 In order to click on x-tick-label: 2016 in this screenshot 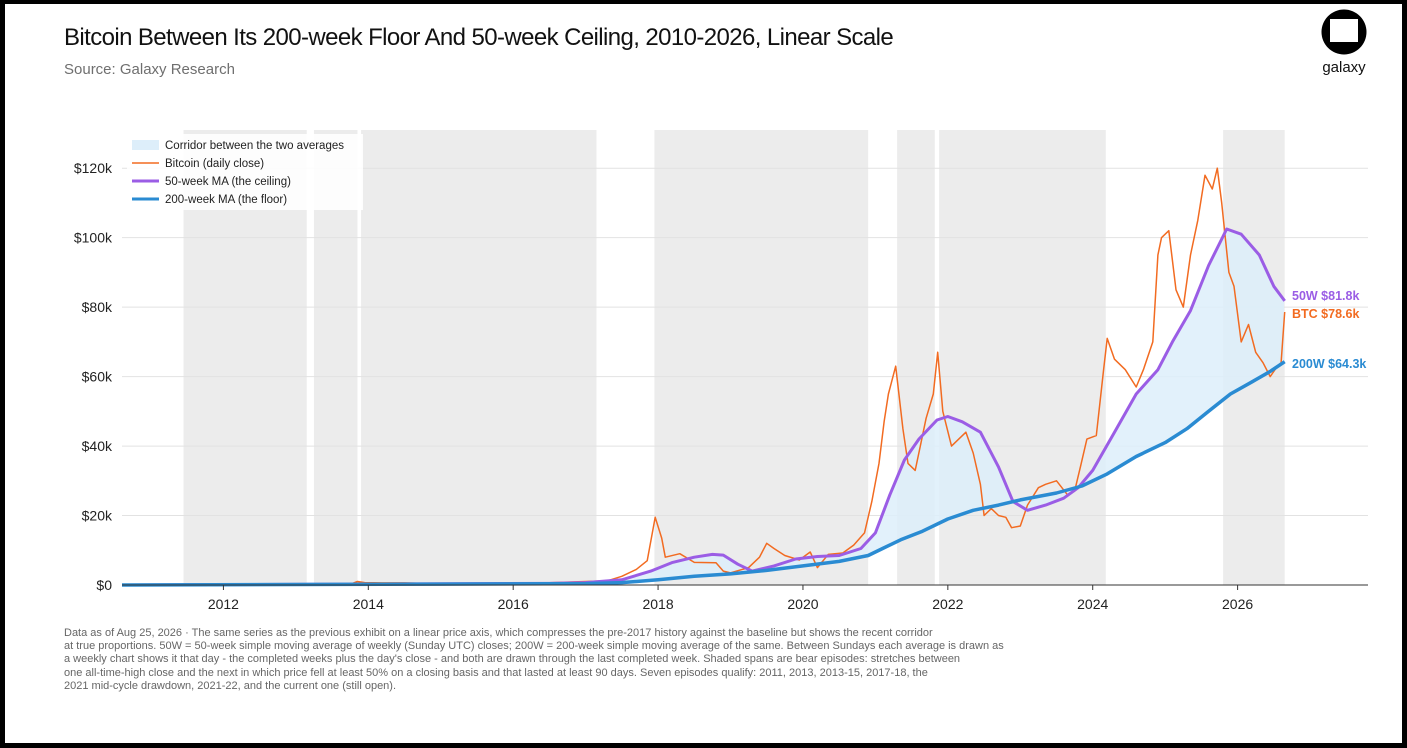, I will do `click(513, 604)`.